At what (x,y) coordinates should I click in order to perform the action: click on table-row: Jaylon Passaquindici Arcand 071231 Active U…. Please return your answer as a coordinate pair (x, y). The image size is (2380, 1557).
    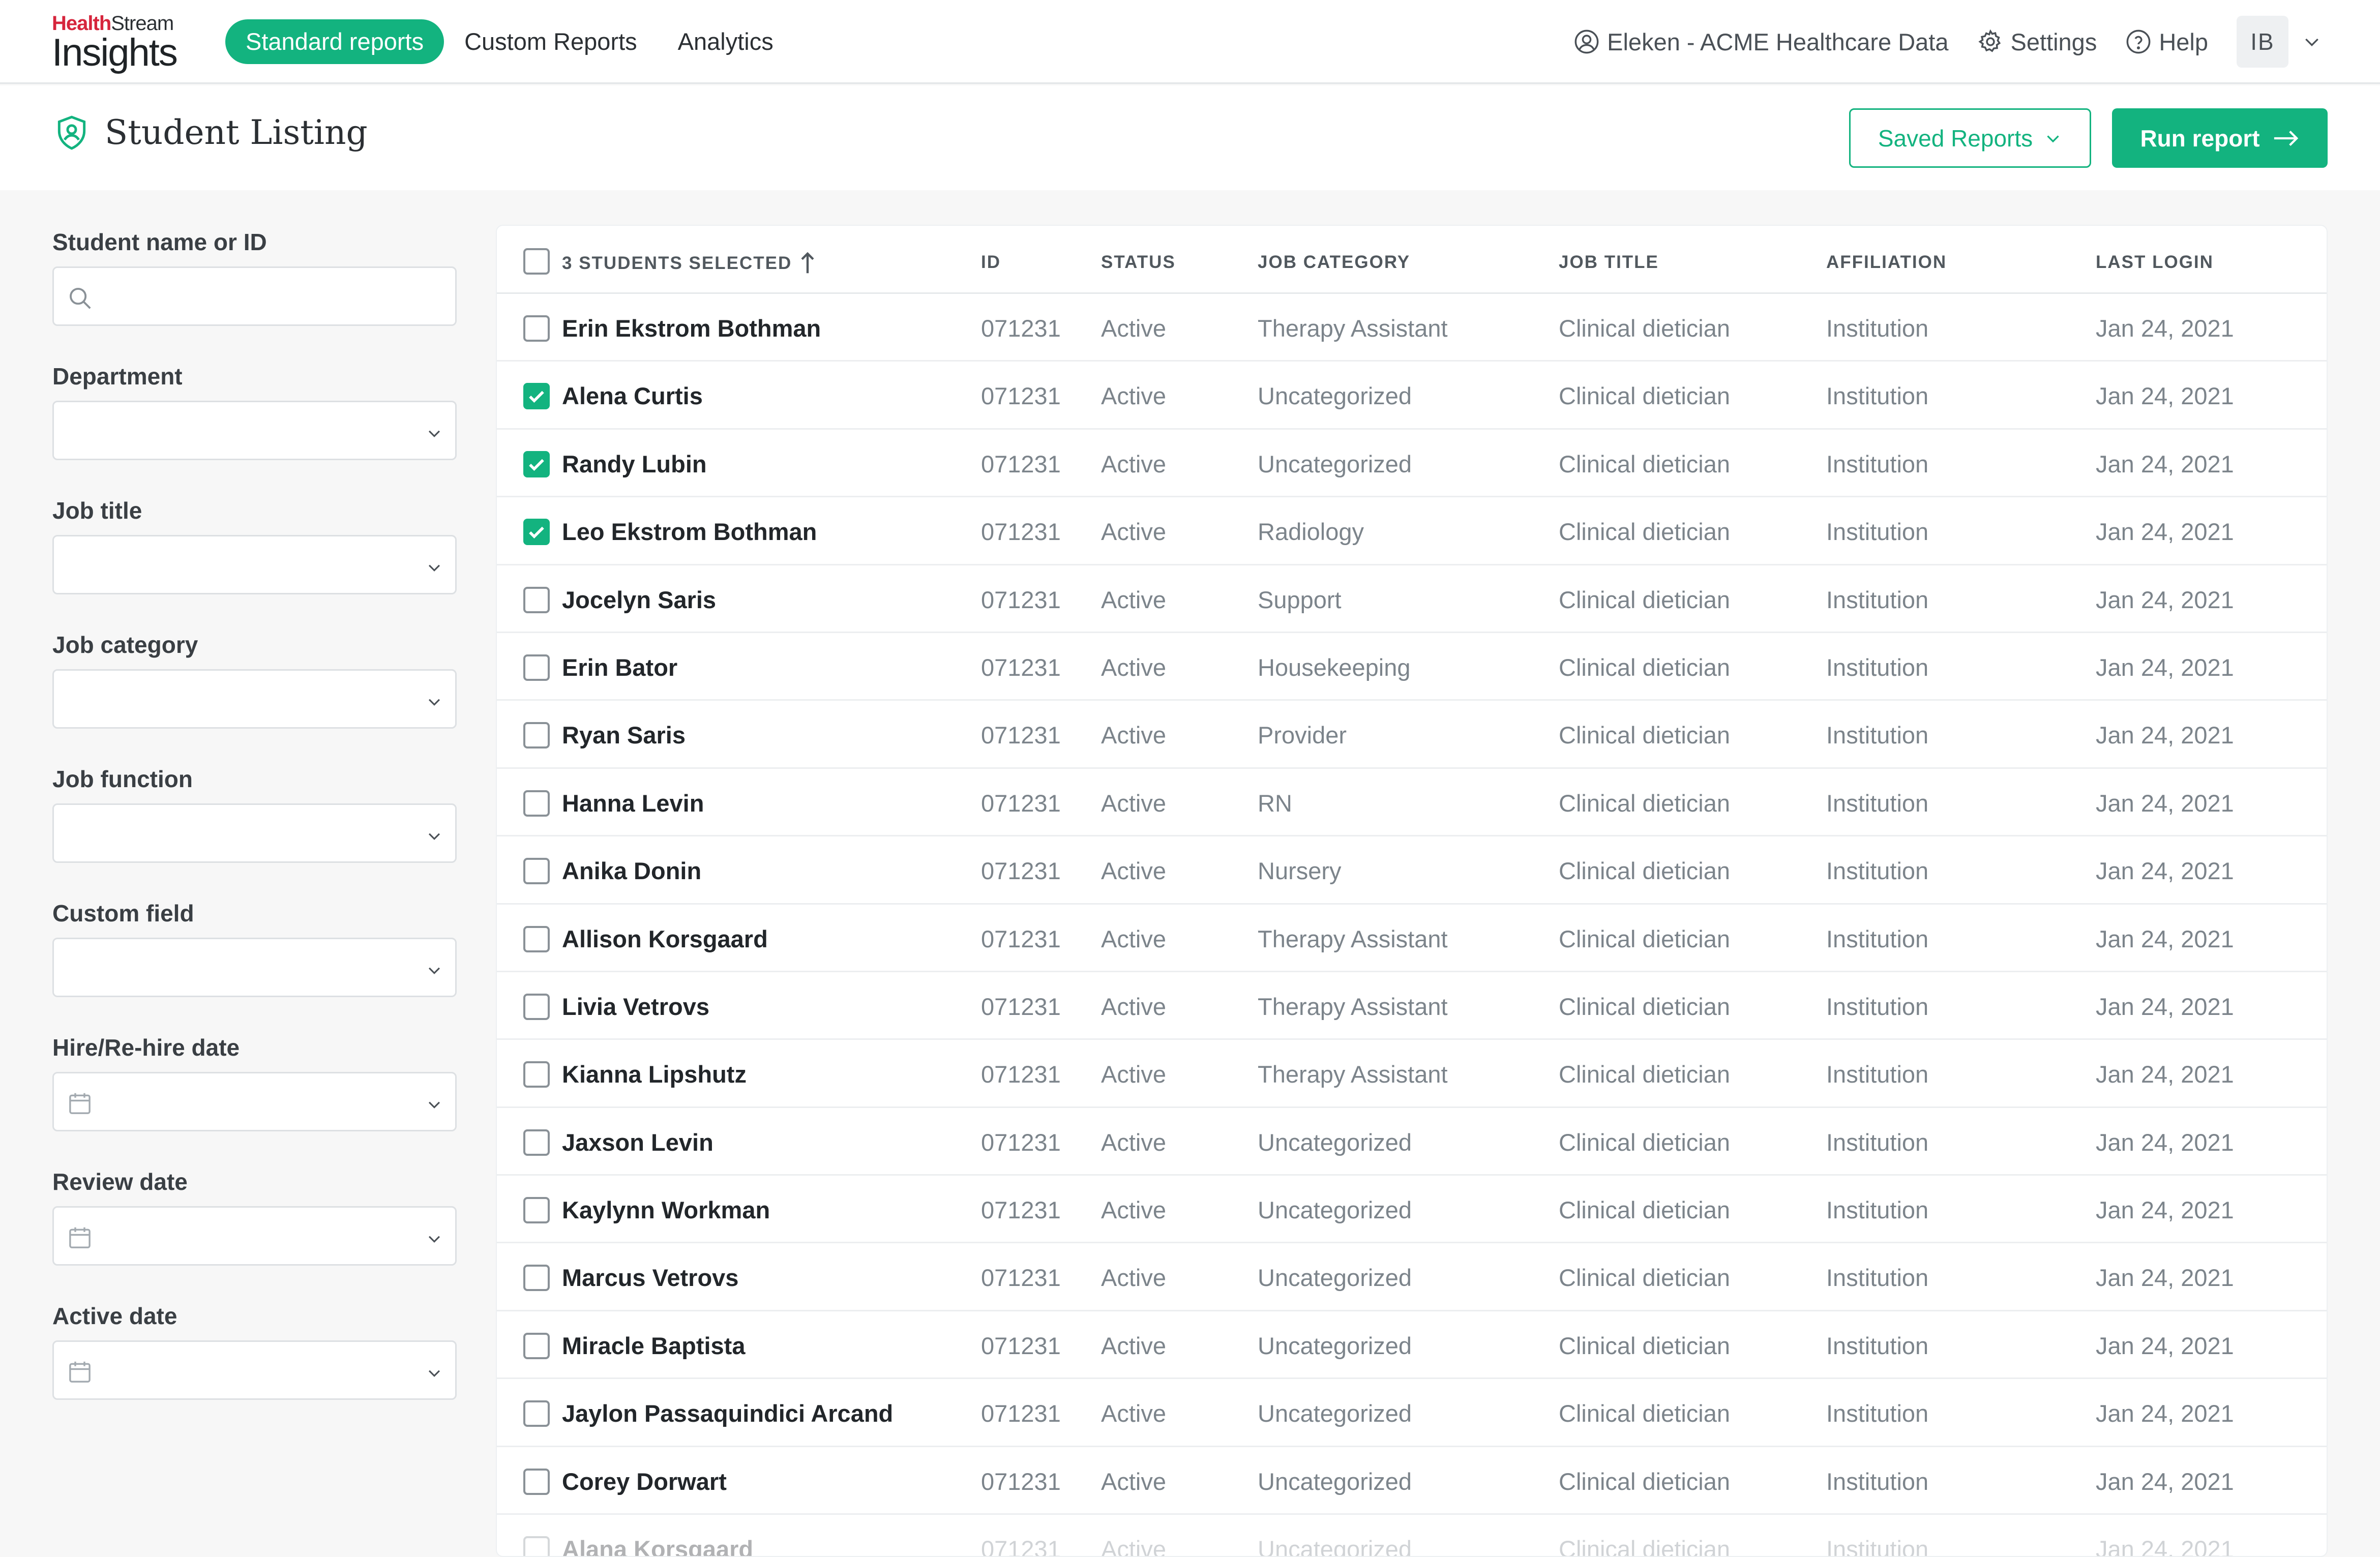
    Looking at the image, I should click on (1412, 1413).